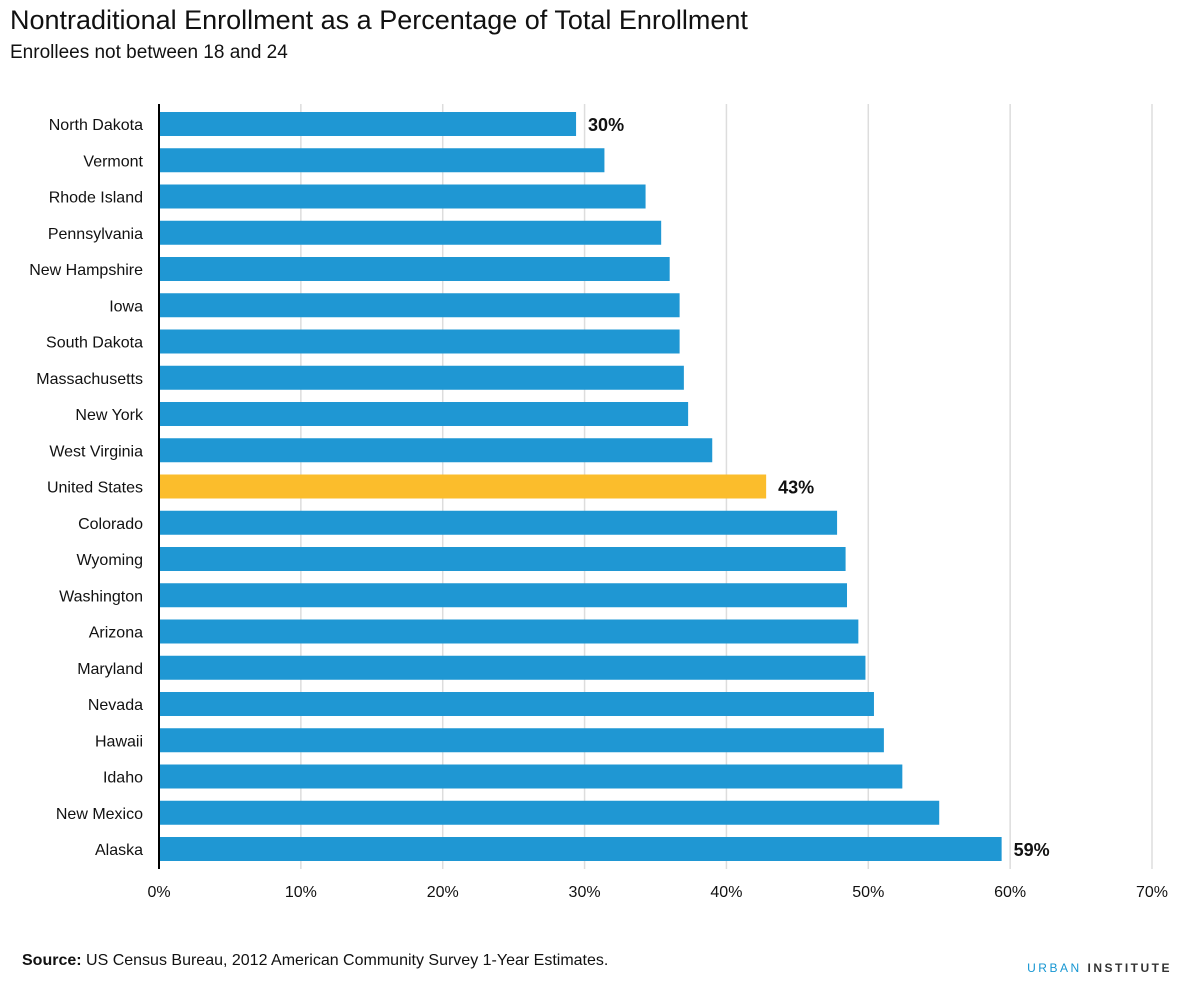 The height and width of the screenshot is (992, 1198). What do you see at coordinates (96, 451) in the screenshot?
I see `category-label: West Virginia` at bounding box center [96, 451].